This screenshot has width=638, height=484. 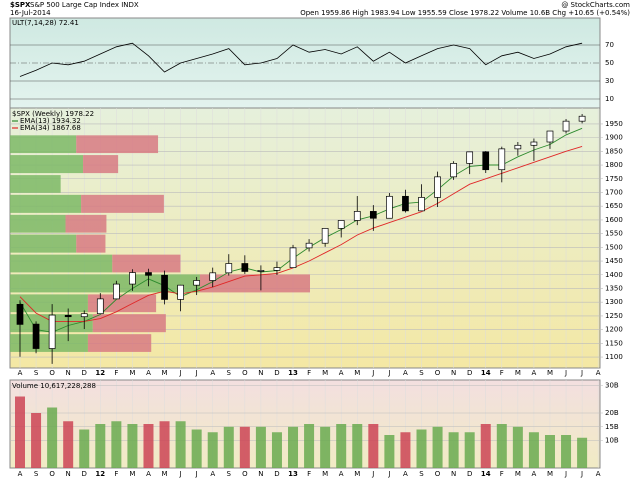 I want to click on y-tick-label: 1550, so click(x=614, y=234).